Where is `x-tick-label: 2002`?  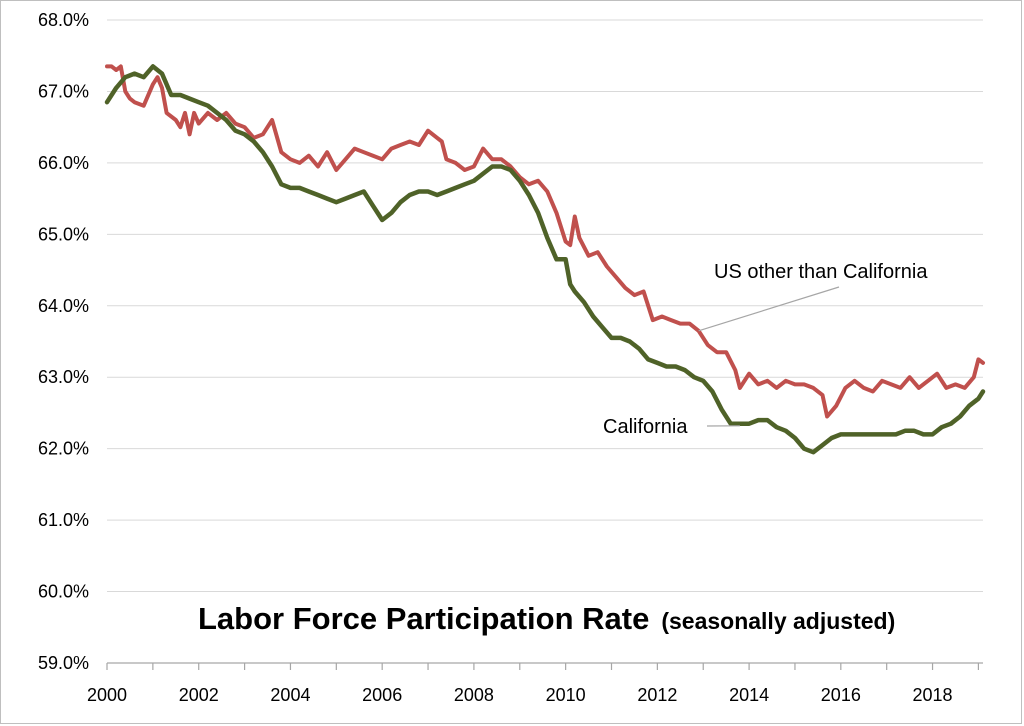
x-tick-label: 2002 is located at coordinates (199, 695).